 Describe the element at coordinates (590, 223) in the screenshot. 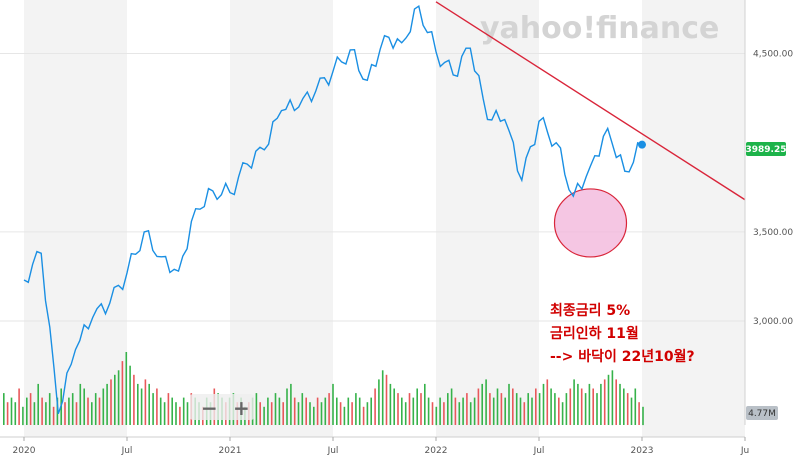

I see `highlight-circle` at that location.